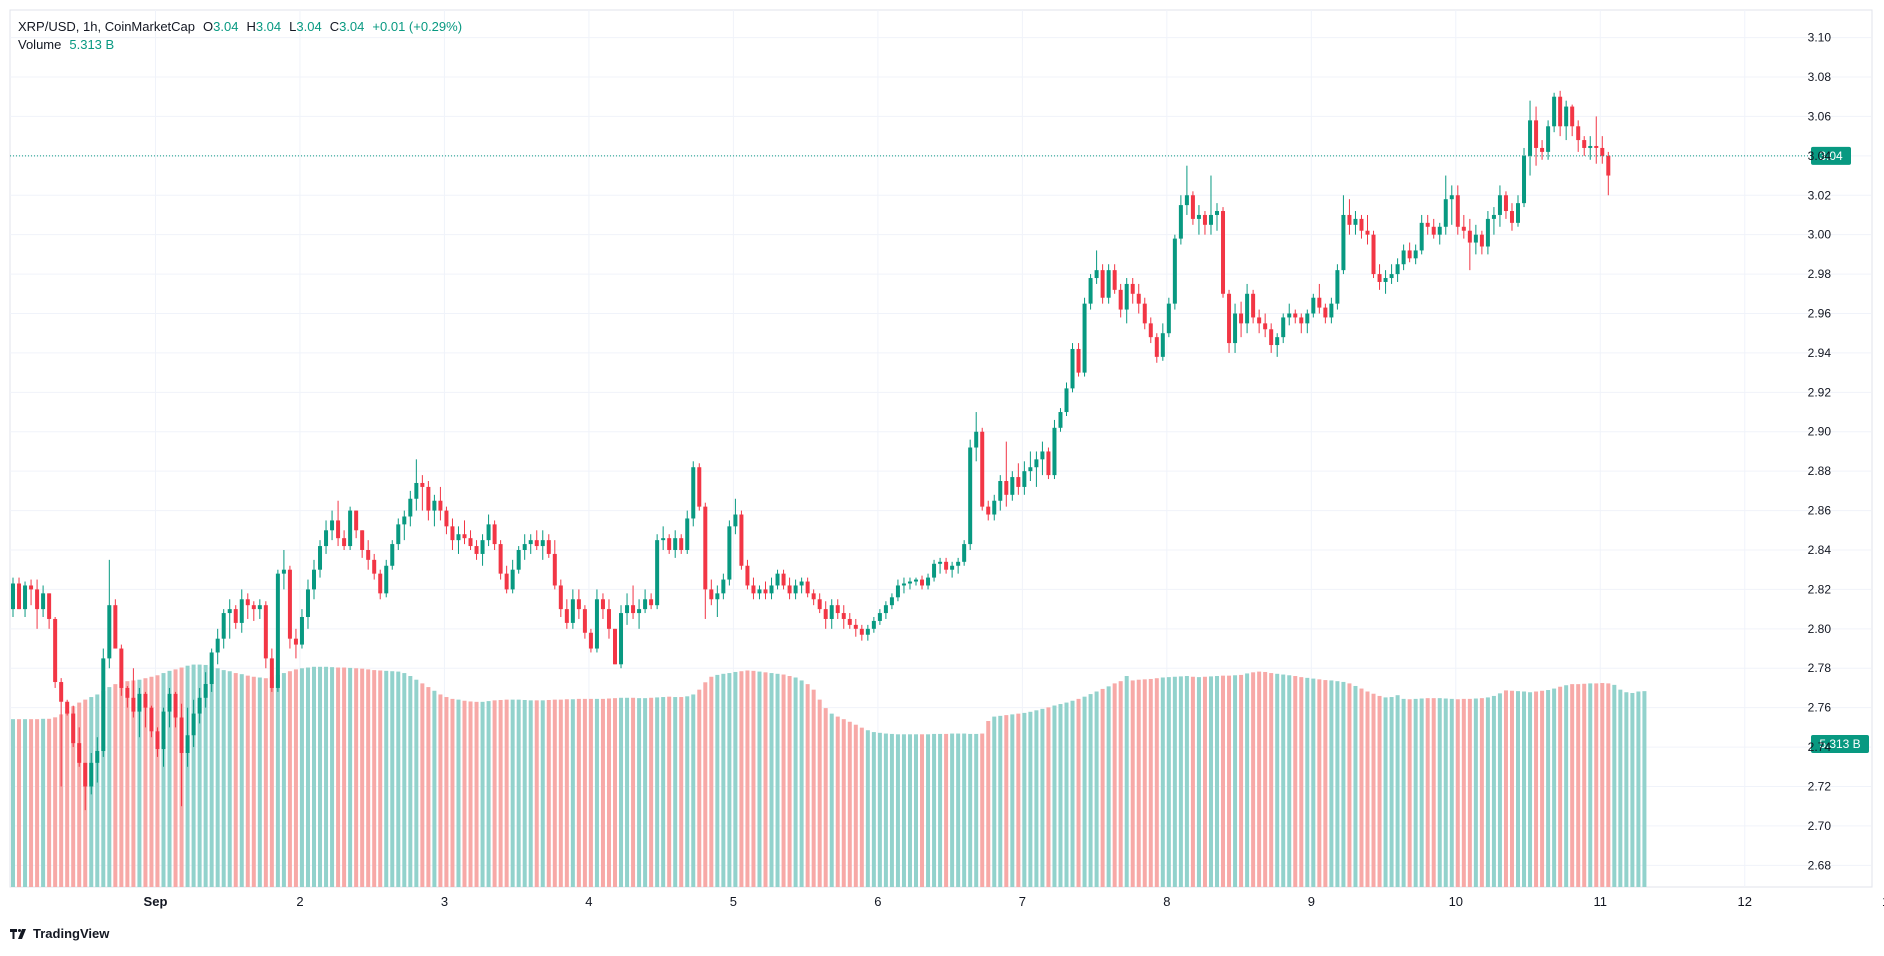 The image size is (1884, 956). Describe the element at coordinates (59, 933) in the screenshot. I see `tradingview-logo: TradingView` at that location.